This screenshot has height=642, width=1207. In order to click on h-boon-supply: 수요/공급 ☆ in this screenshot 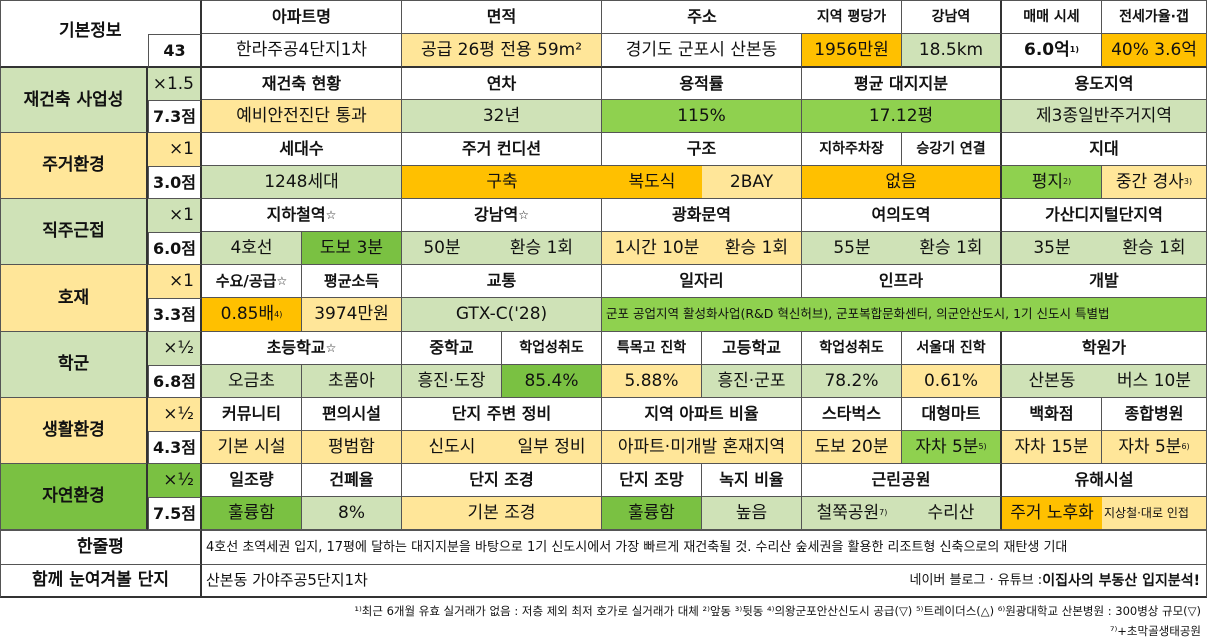, I will do `click(252, 281)`.